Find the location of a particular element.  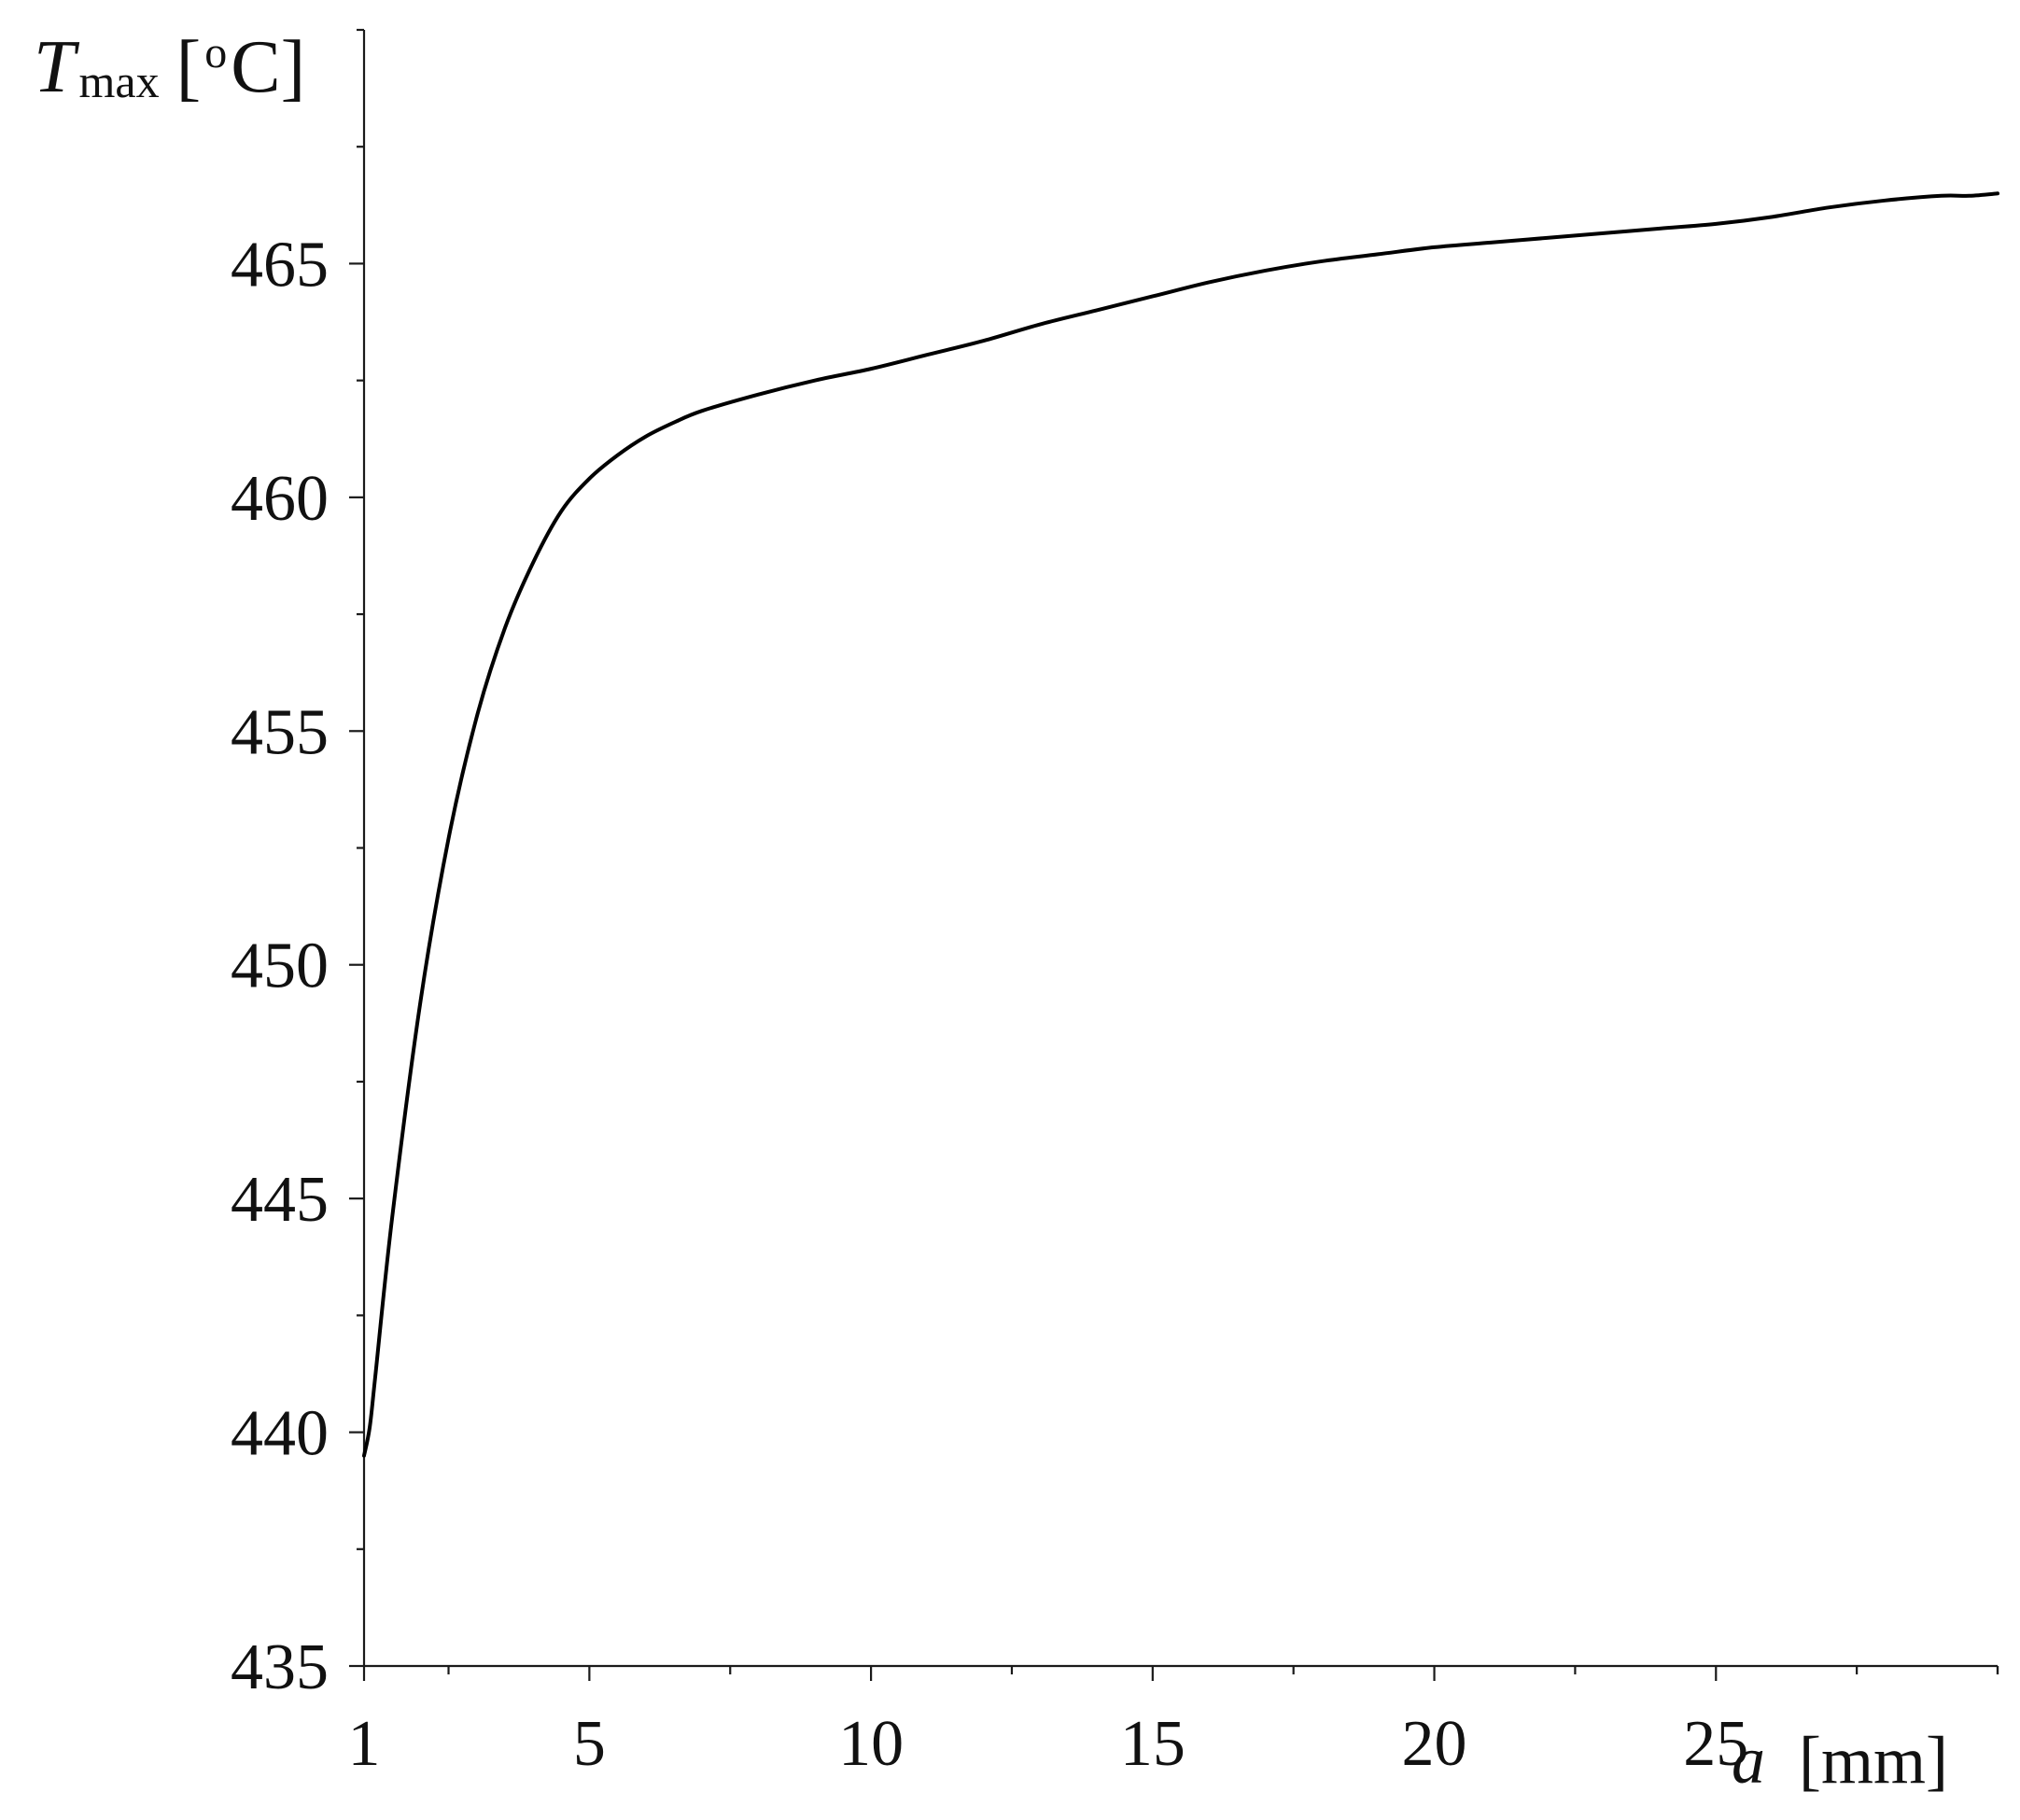

y-axis-subscript: max is located at coordinates (120, 81).